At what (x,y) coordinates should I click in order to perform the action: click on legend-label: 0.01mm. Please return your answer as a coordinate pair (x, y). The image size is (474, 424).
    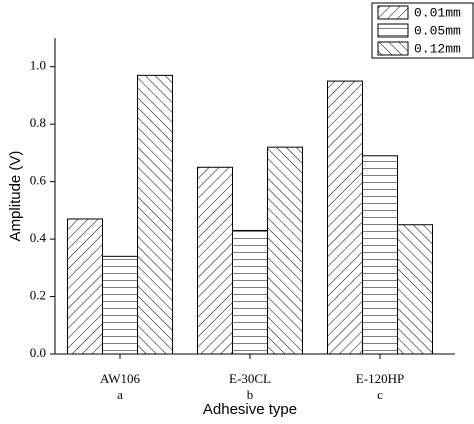
    Looking at the image, I should click on (437, 12).